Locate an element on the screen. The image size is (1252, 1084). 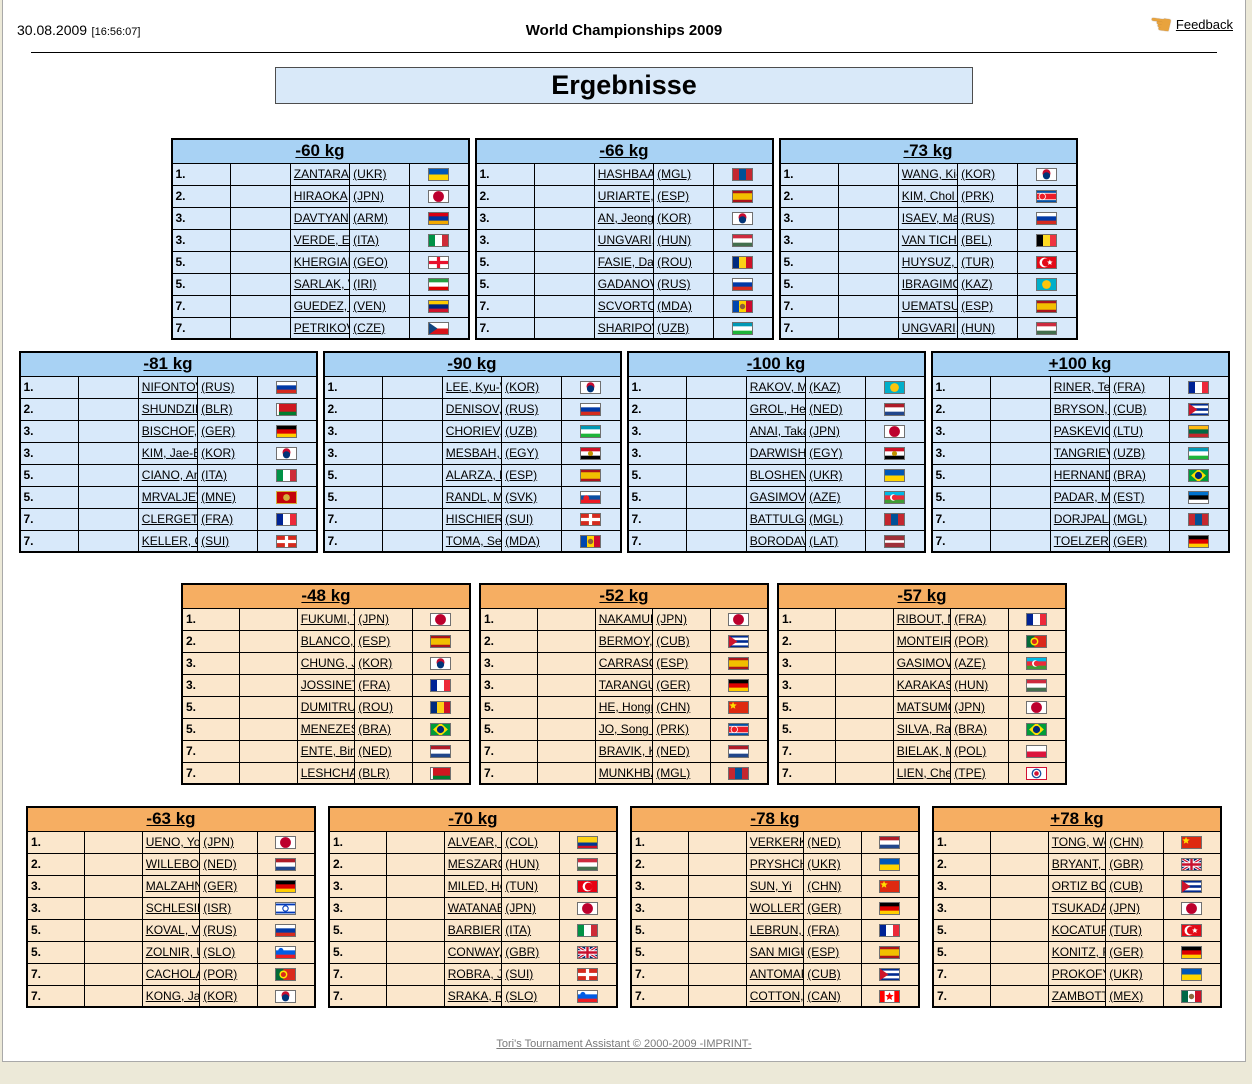
athlete-name-link: GROL, Henk is located at coordinates (777, 409).